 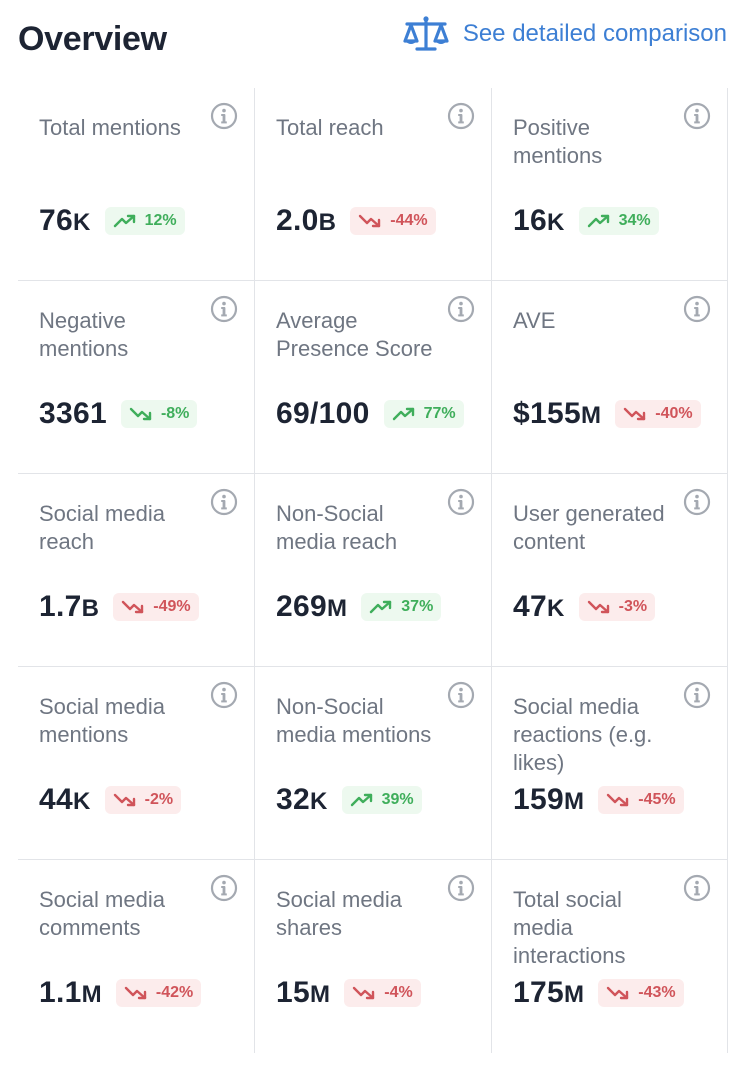 I want to click on metric-value: 269M, so click(x=311, y=607).